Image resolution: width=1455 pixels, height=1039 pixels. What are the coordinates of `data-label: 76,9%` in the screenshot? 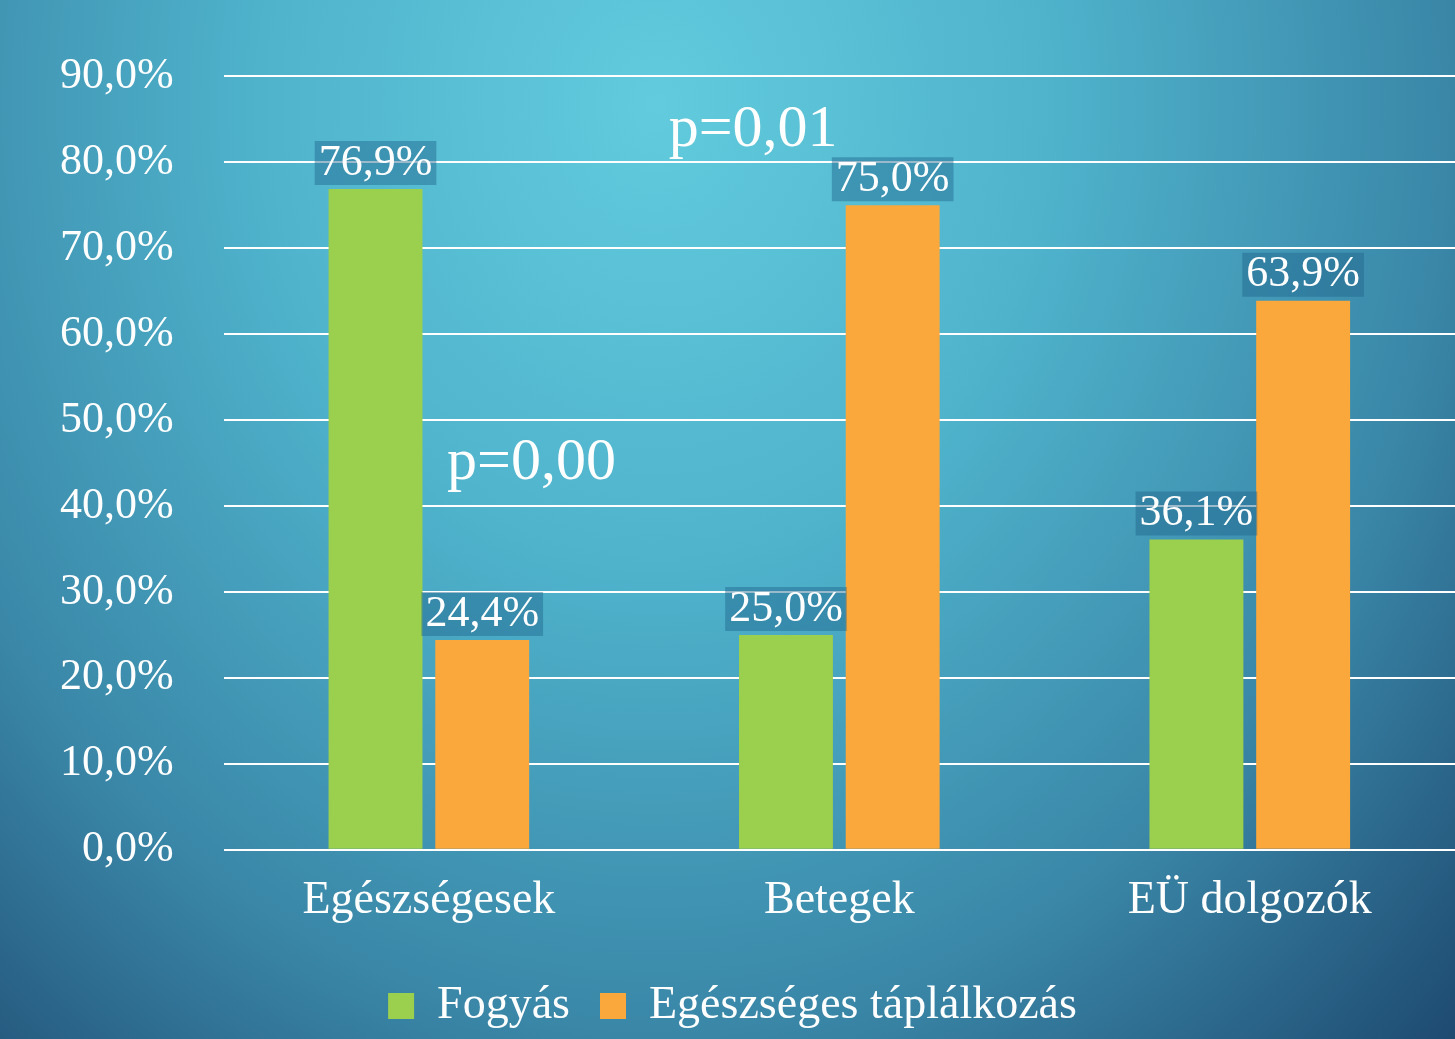 It's located at (375, 160).